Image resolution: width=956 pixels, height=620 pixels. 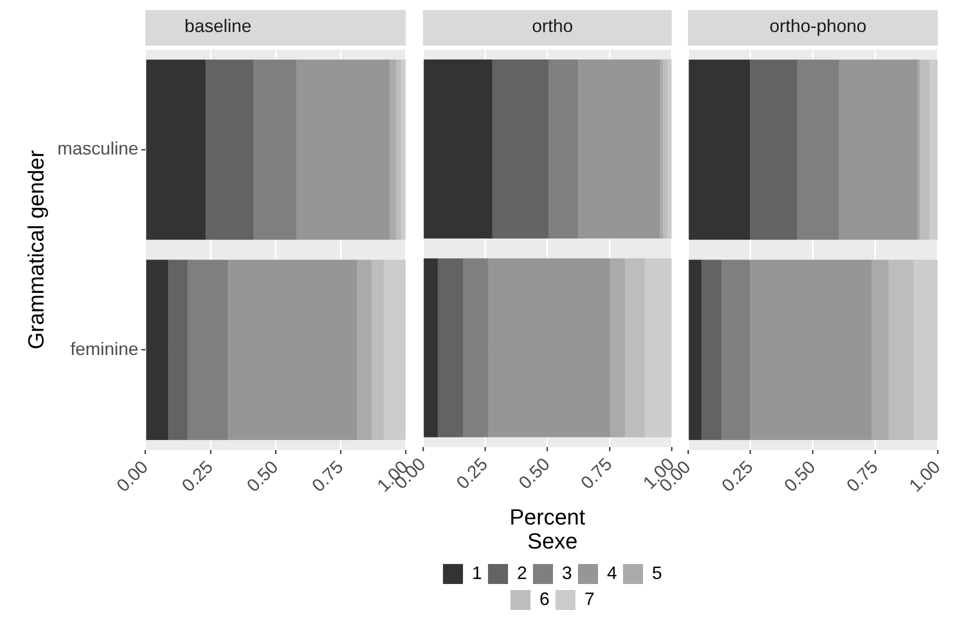 I want to click on legend-label: 7, so click(x=589, y=598).